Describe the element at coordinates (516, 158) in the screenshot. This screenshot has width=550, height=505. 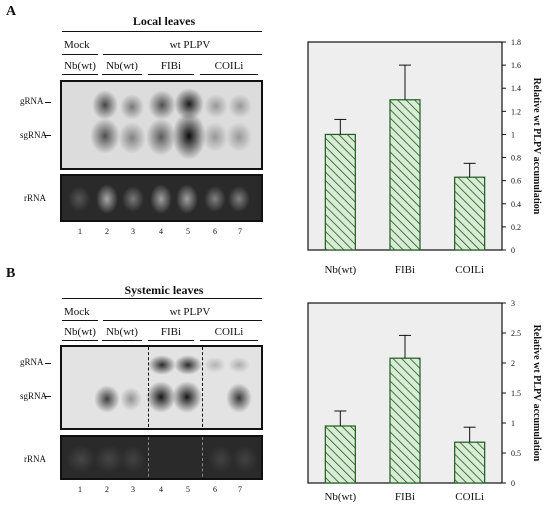
I see `y-tick-label: 0.8` at that location.